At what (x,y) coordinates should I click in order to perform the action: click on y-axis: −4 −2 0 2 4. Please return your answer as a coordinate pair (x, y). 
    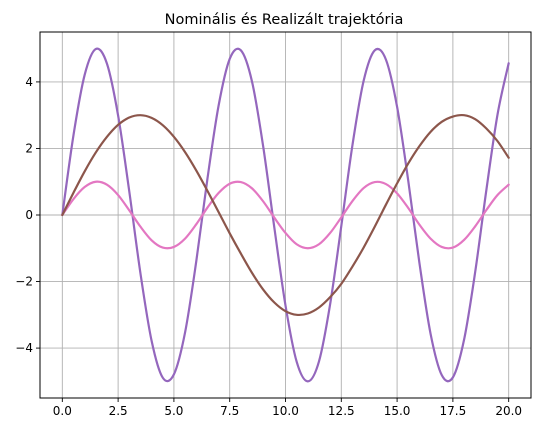
    Looking at the image, I should click on (27, 215).